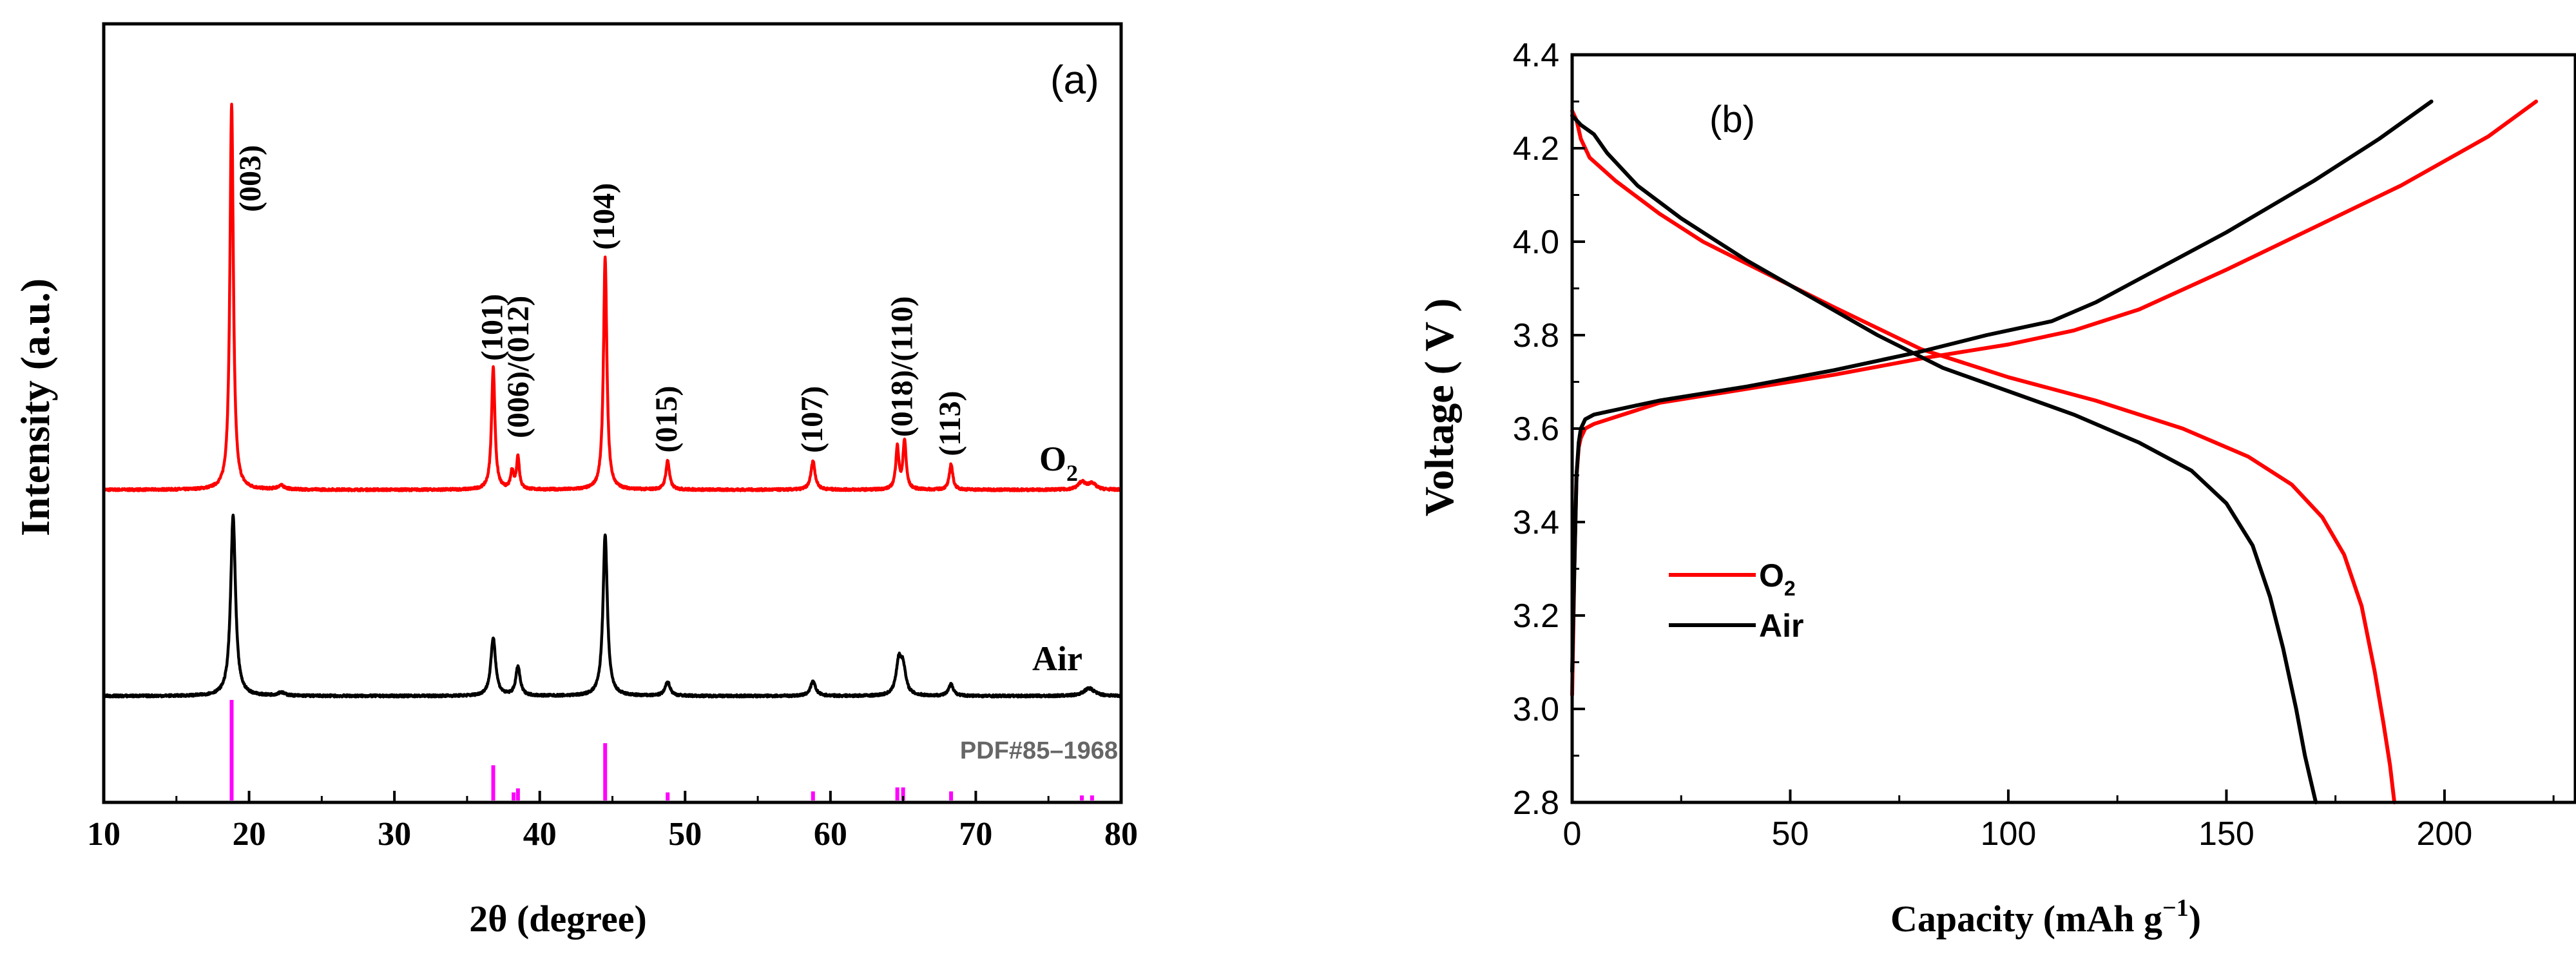 The height and width of the screenshot is (959, 2576). What do you see at coordinates (1778, 579) in the screenshot?
I see `legend-label-o2: O2` at bounding box center [1778, 579].